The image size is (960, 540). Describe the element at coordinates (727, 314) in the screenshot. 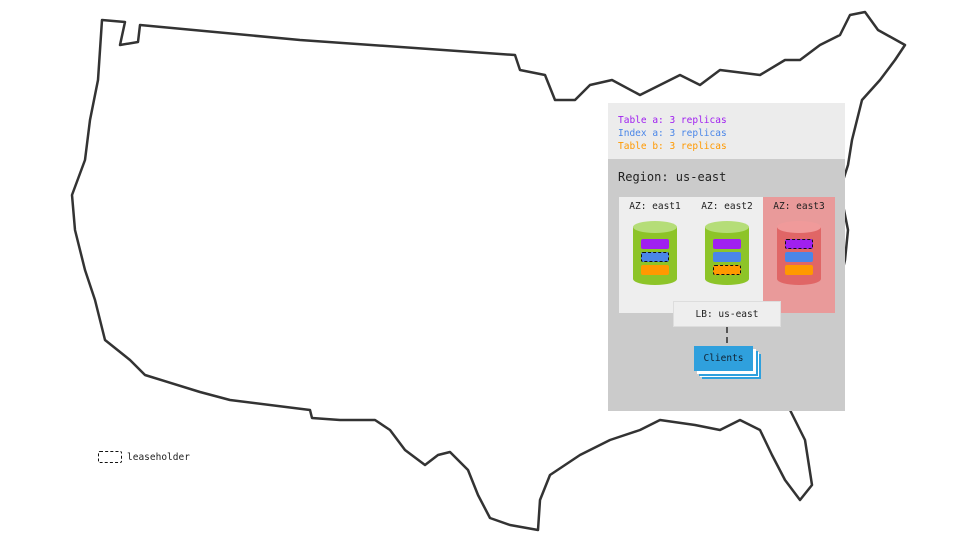

I see `load-balancer: LB: us-east` at that location.